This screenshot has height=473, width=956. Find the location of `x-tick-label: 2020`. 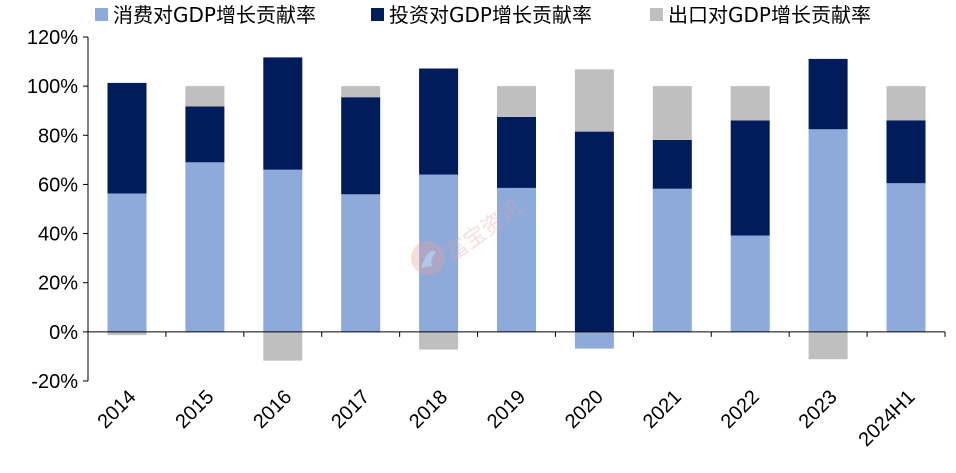

x-tick-label: 2020 is located at coordinates (584, 409).